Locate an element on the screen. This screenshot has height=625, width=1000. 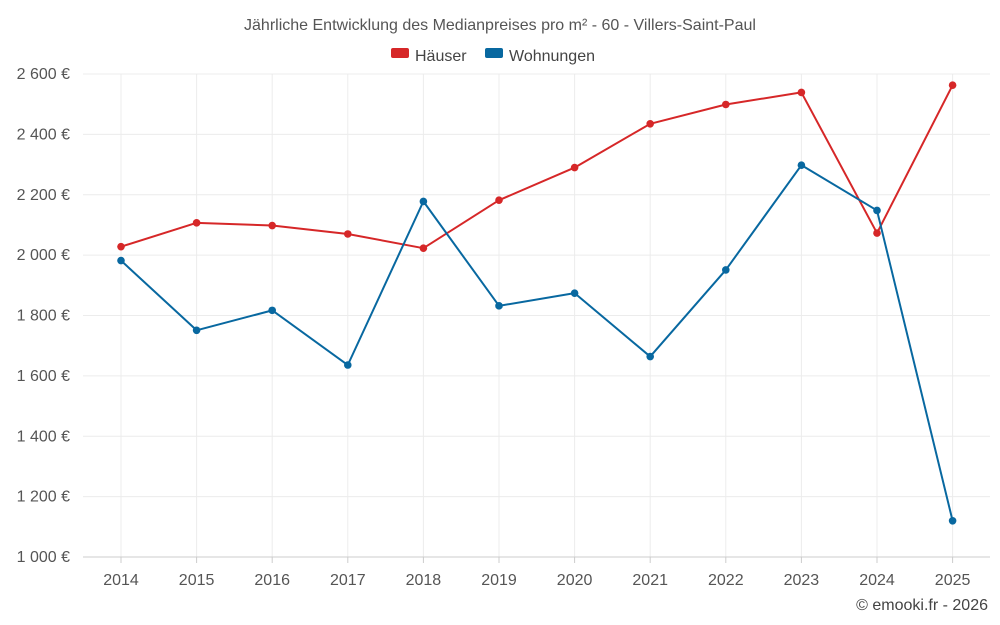
y-tick-label: 1 800 € is located at coordinates (43, 316).